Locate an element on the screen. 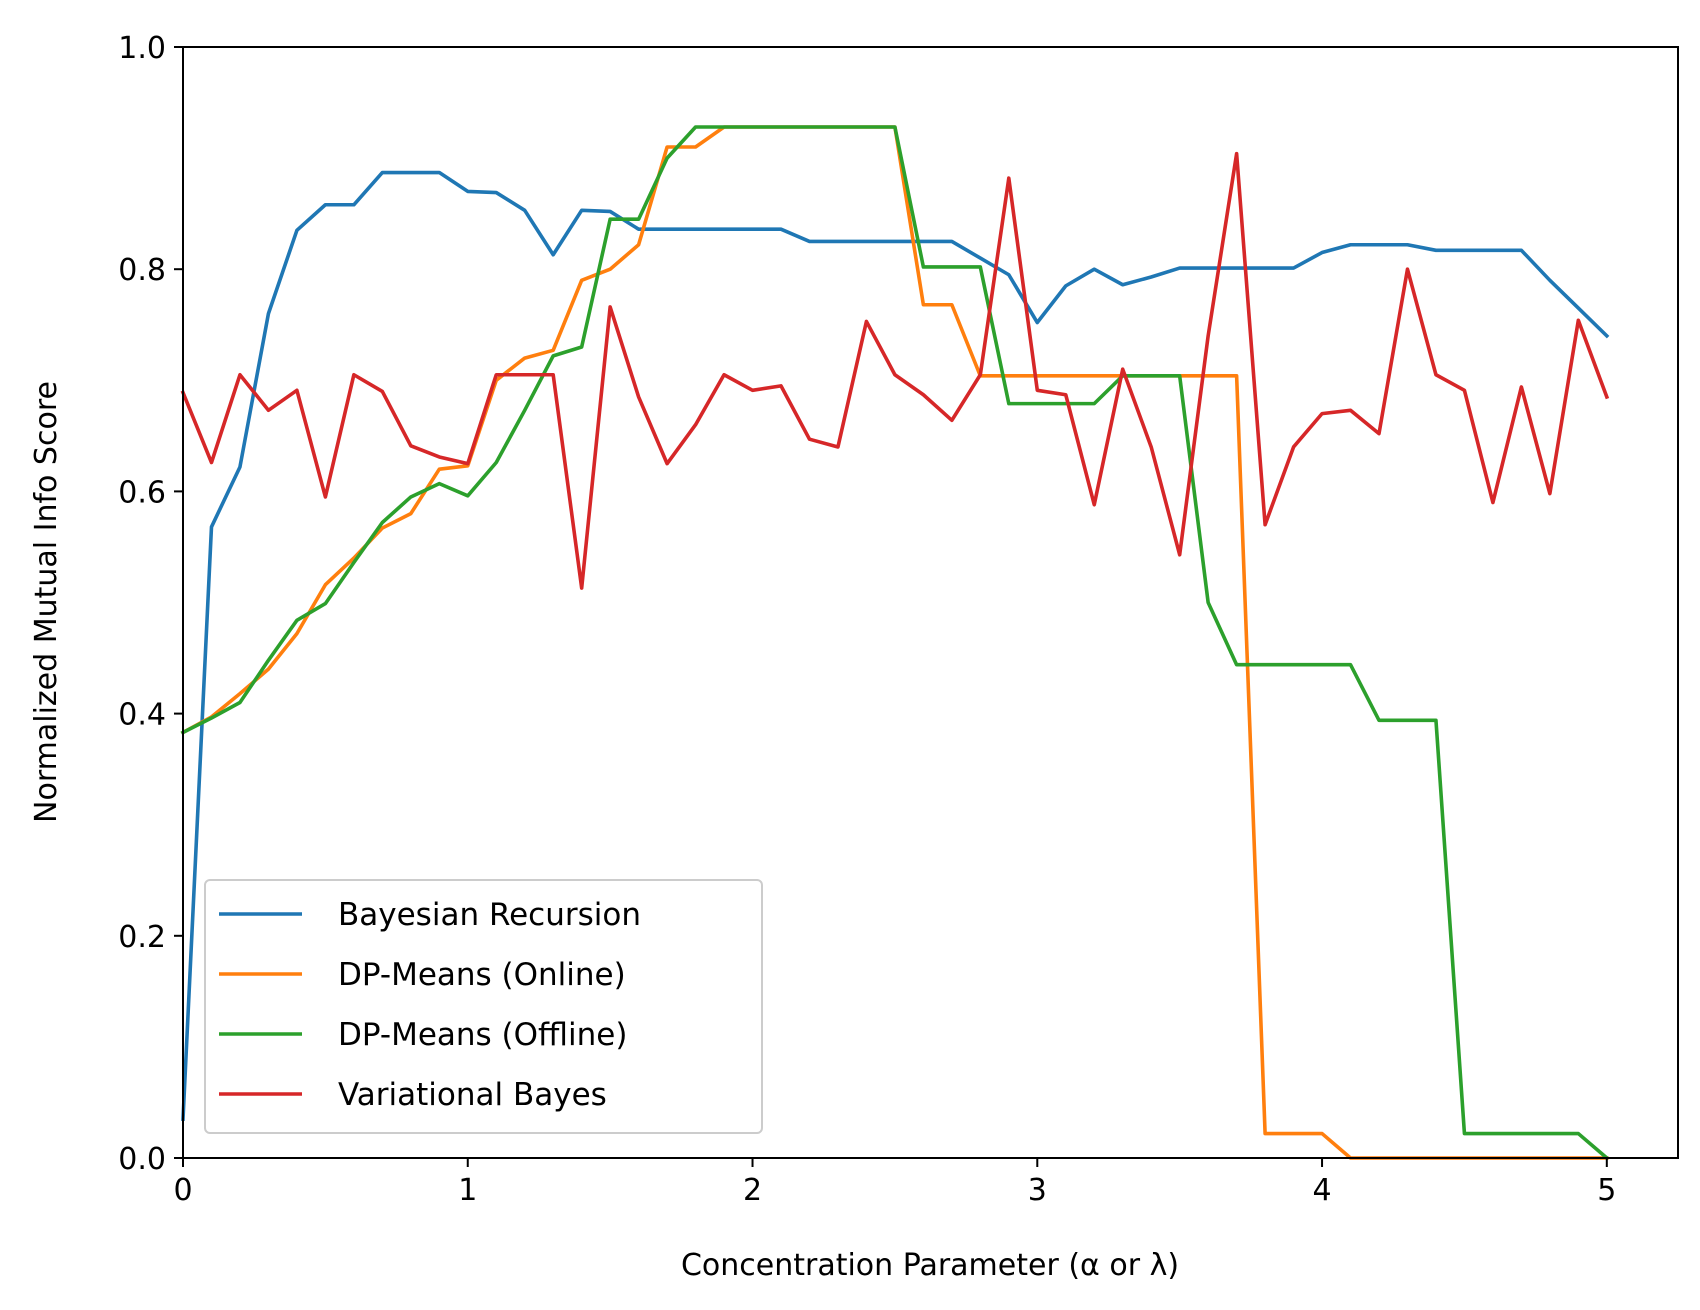 The width and height of the screenshot is (1700, 1310). legend-label-2: DP-Means (Online) is located at coordinates (482, 975).